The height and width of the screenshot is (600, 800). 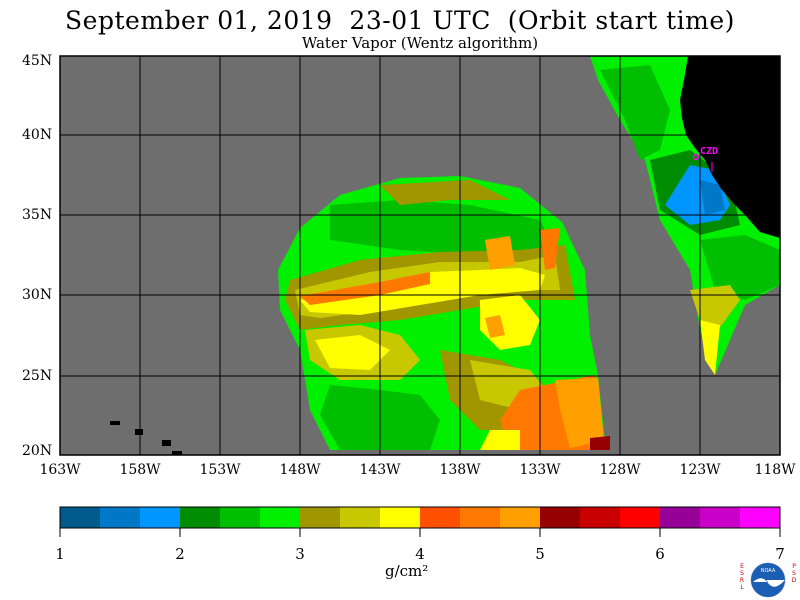 I want to click on lon-label-158w: 158W, so click(x=140, y=470).